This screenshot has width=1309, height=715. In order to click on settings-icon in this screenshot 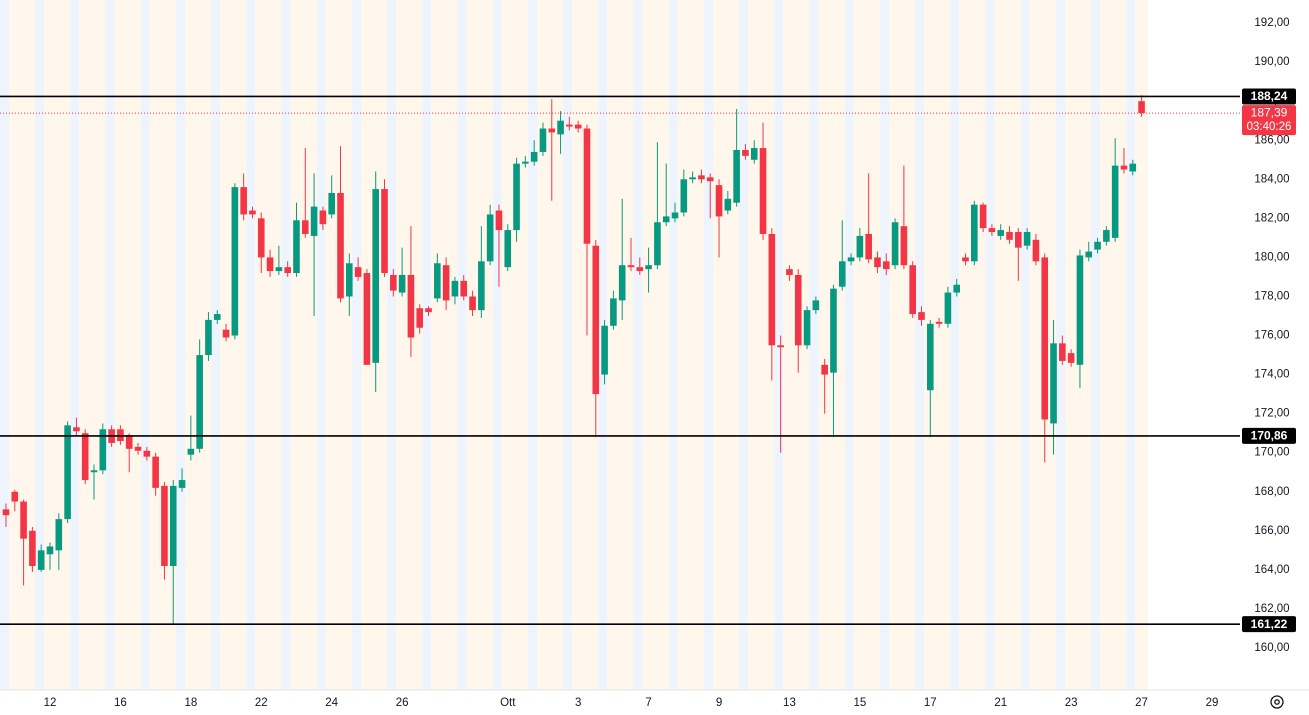, I will do `click(1277, 702)`.